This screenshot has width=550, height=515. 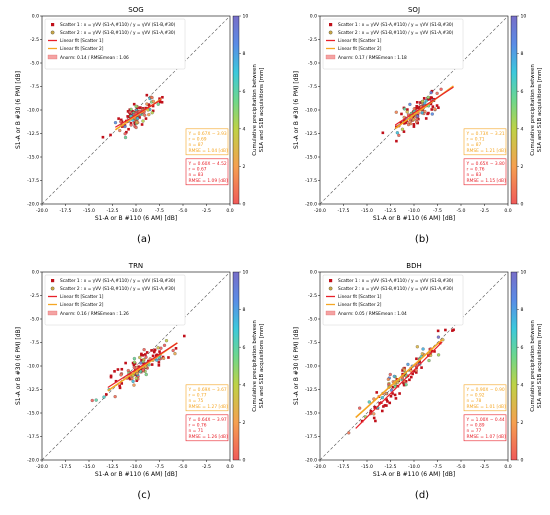 What do you see at coordinates (312, 320) in the screenshot?
I see `y-tick-label: -5.0` at bounding box center [312, 320].